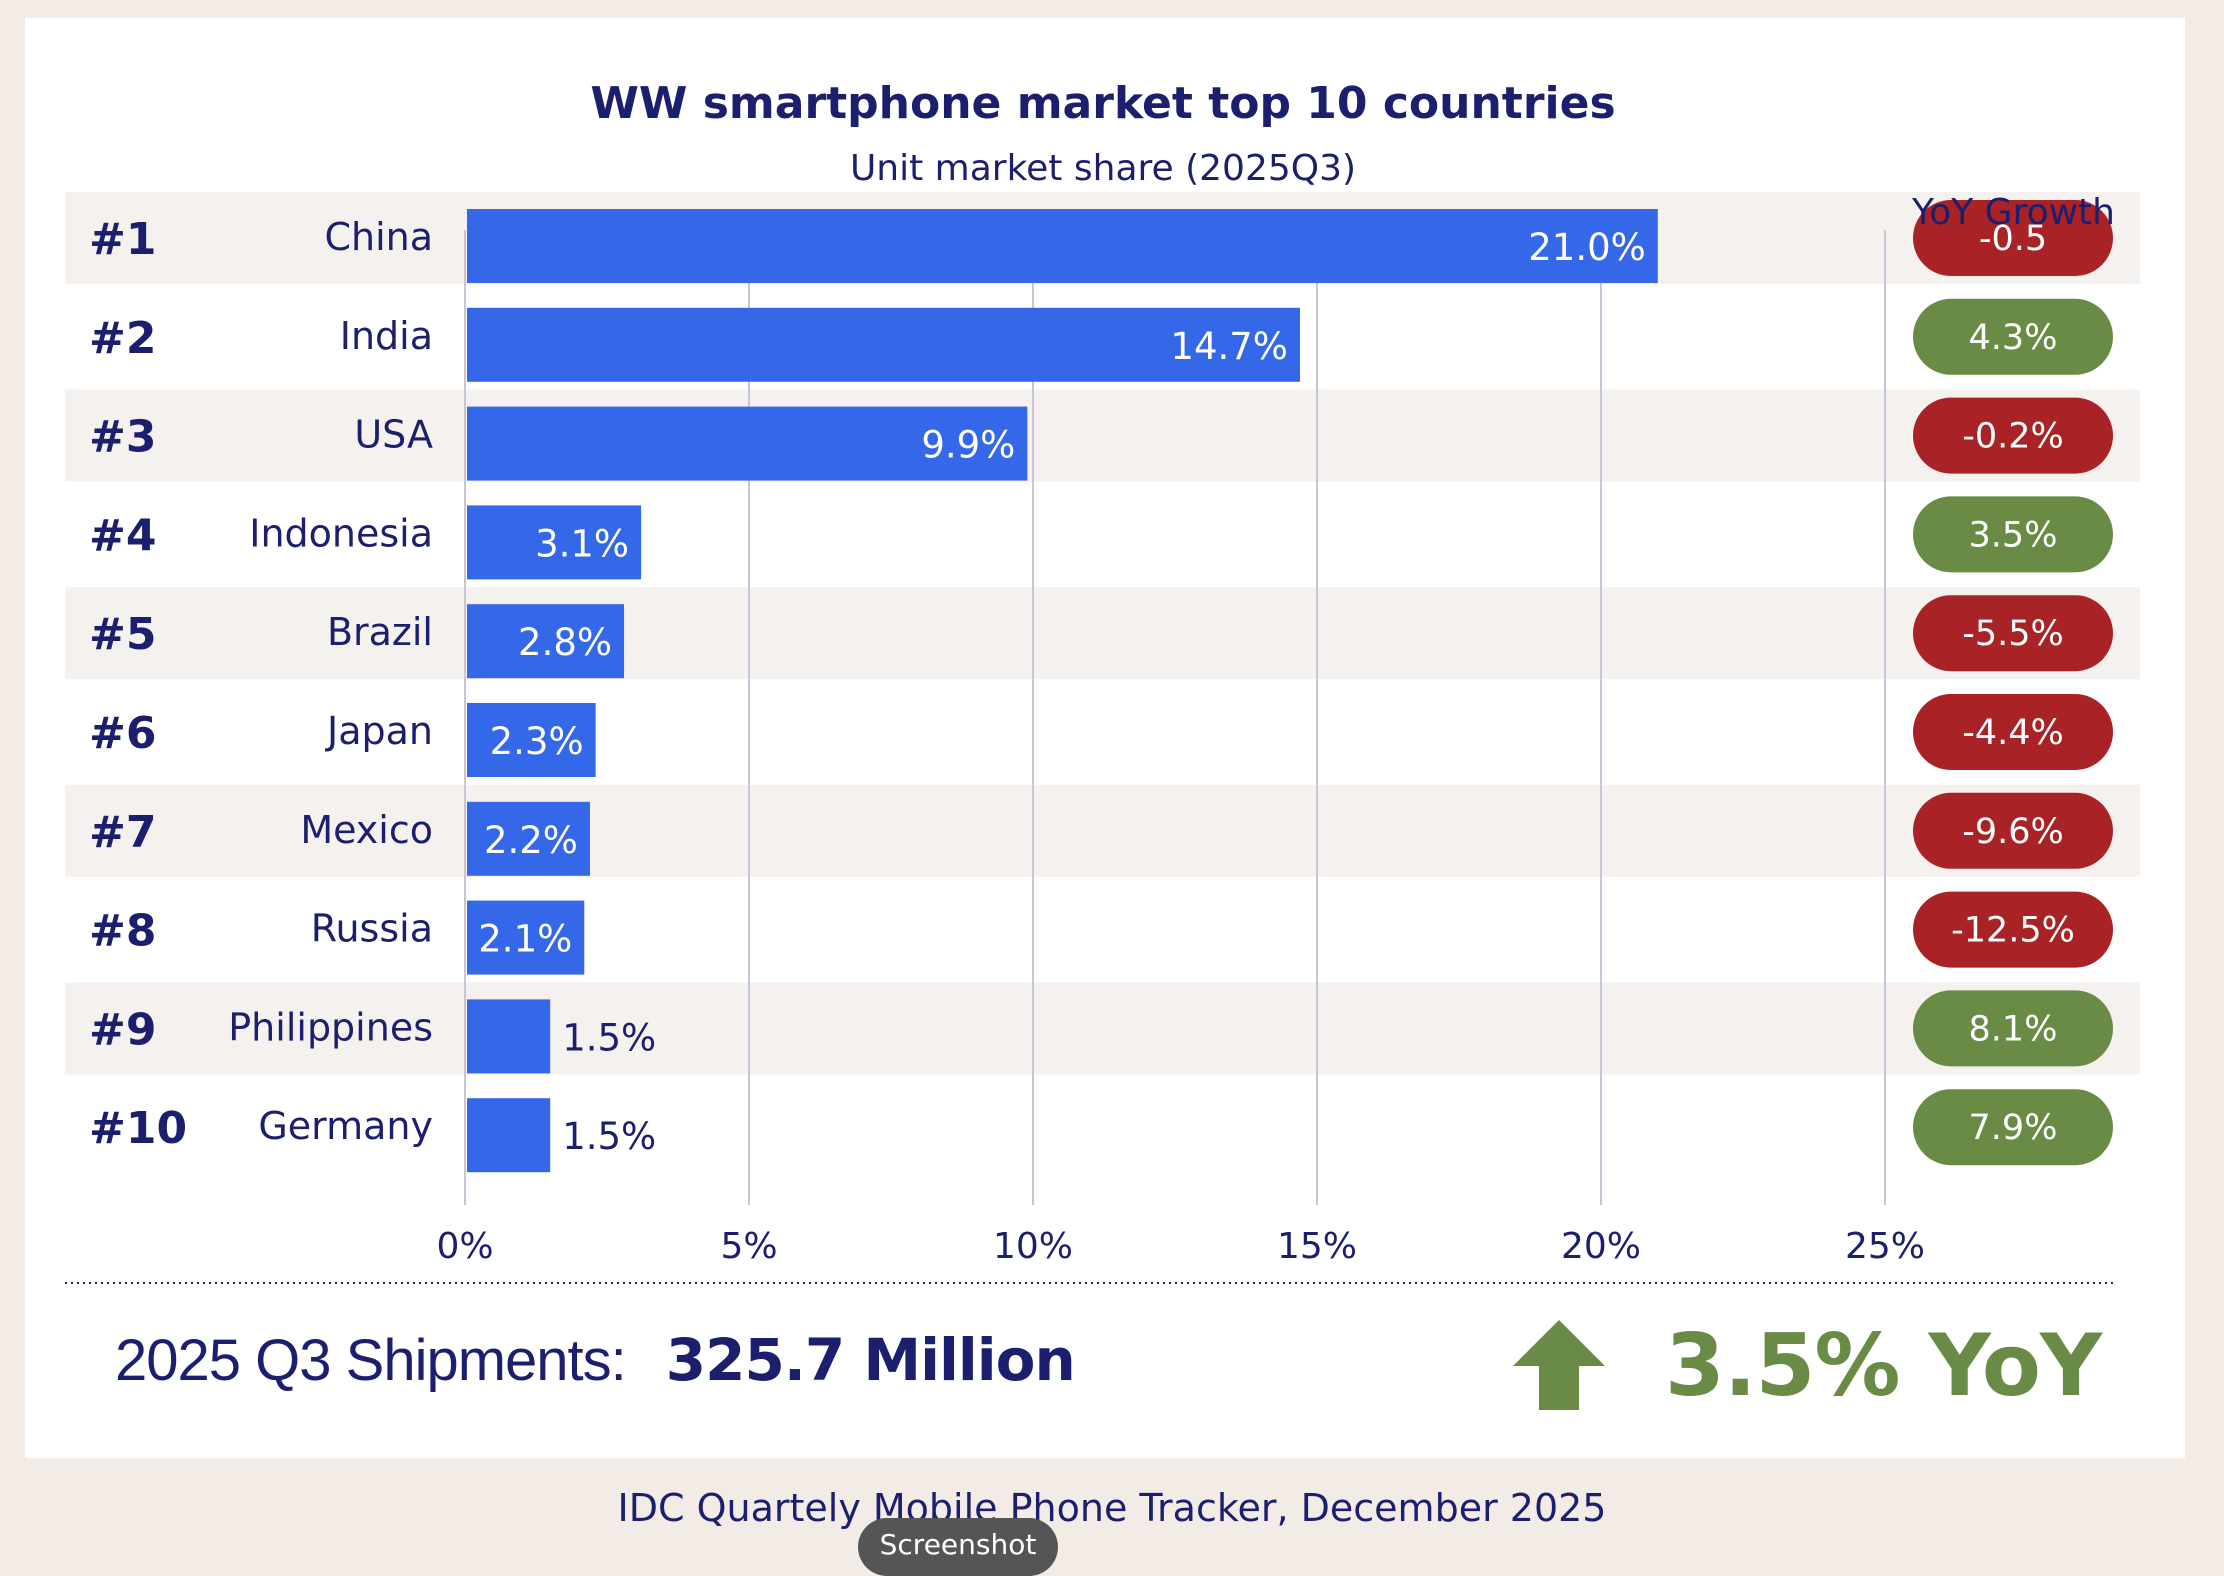  I want to click on yoy-badge-label: 7.9%, so click(2013, 1128).